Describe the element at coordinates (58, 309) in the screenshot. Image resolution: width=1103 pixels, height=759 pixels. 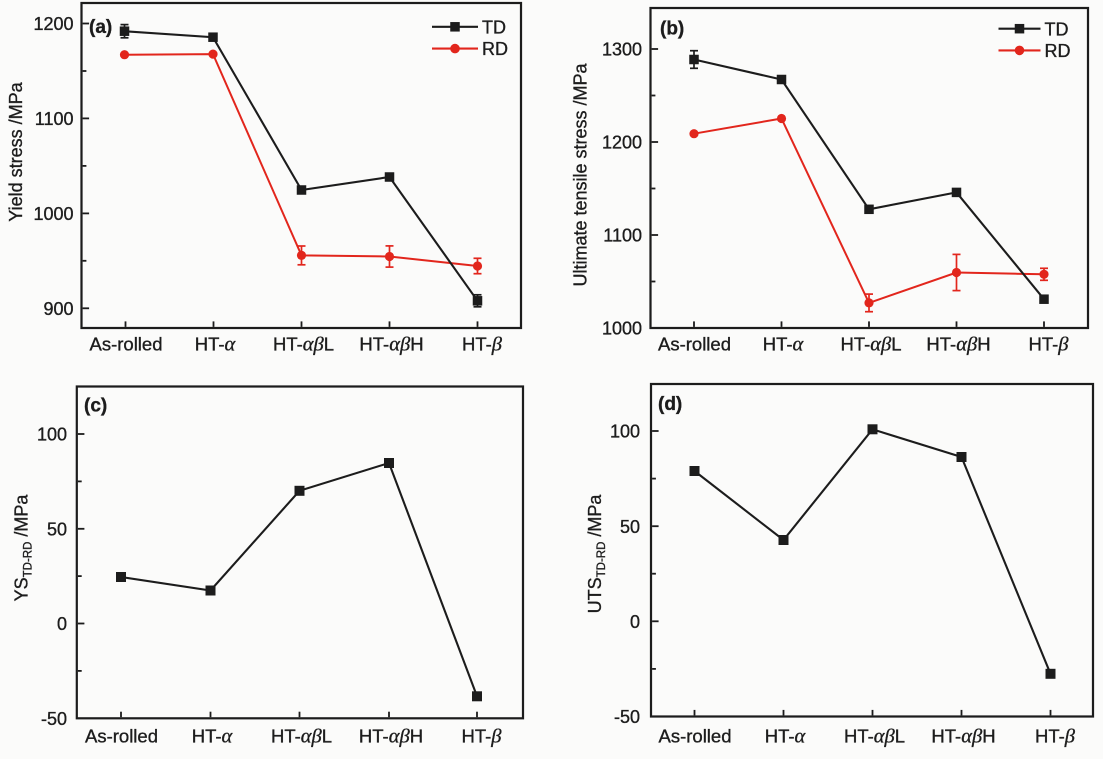
I see `svg-text: 900` at that location.